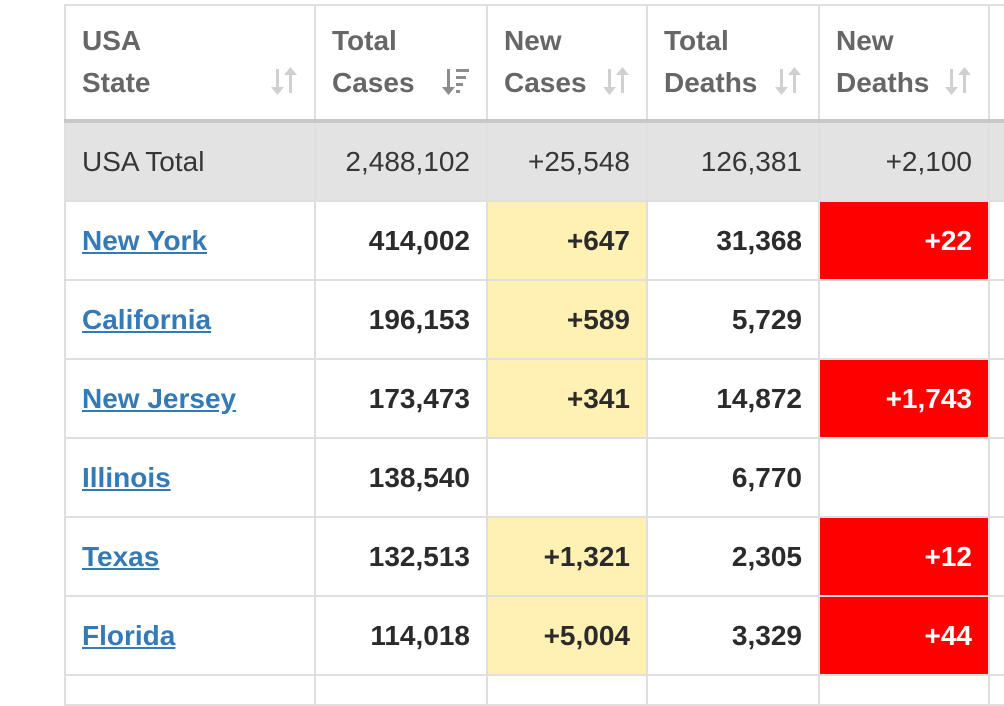  What do you see at coordinates (401, 556) in the screenshot?
I see `total-cases-value: 132,513` at bounding box center [401, 556].